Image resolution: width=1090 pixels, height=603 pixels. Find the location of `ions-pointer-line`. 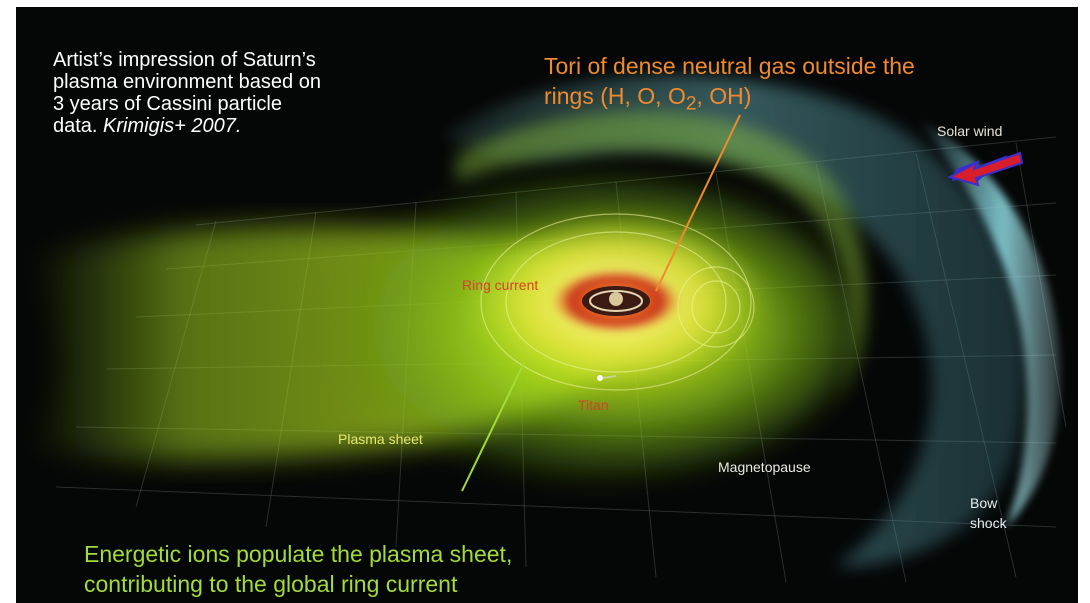

ions-pointer-line is located at coordinates (493, 427).